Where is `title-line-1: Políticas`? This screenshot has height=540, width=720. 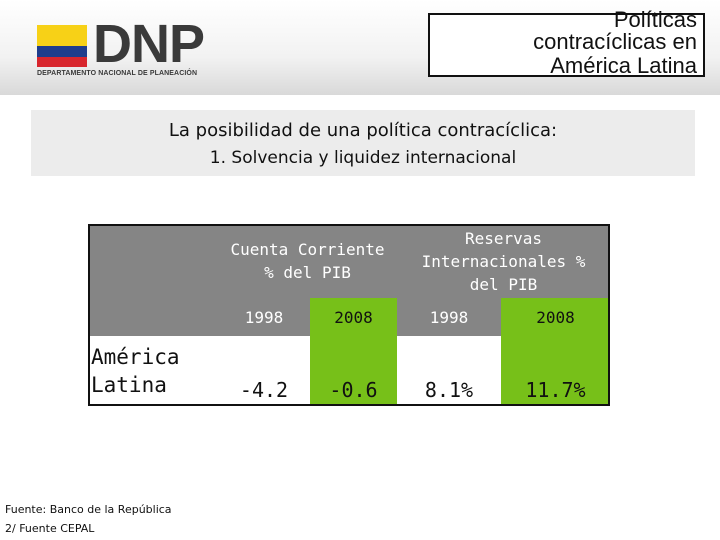 title-line-1: Políticas is located at coordinates (655, 19).